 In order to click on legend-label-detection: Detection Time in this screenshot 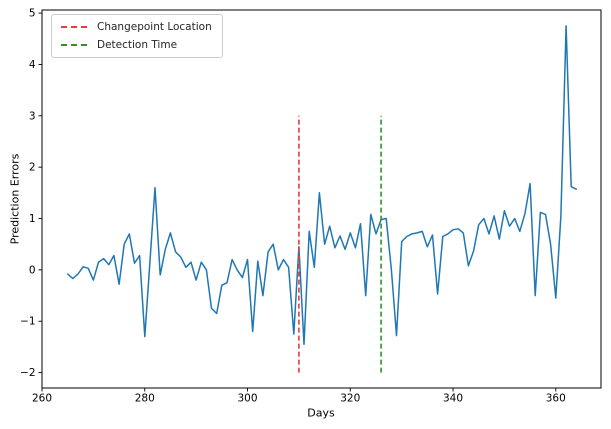, I will do `click(137, 45)`.